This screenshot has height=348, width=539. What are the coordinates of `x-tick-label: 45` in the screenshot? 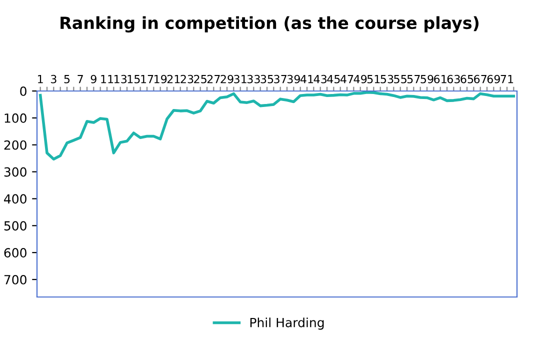 It's located at (333, 79).